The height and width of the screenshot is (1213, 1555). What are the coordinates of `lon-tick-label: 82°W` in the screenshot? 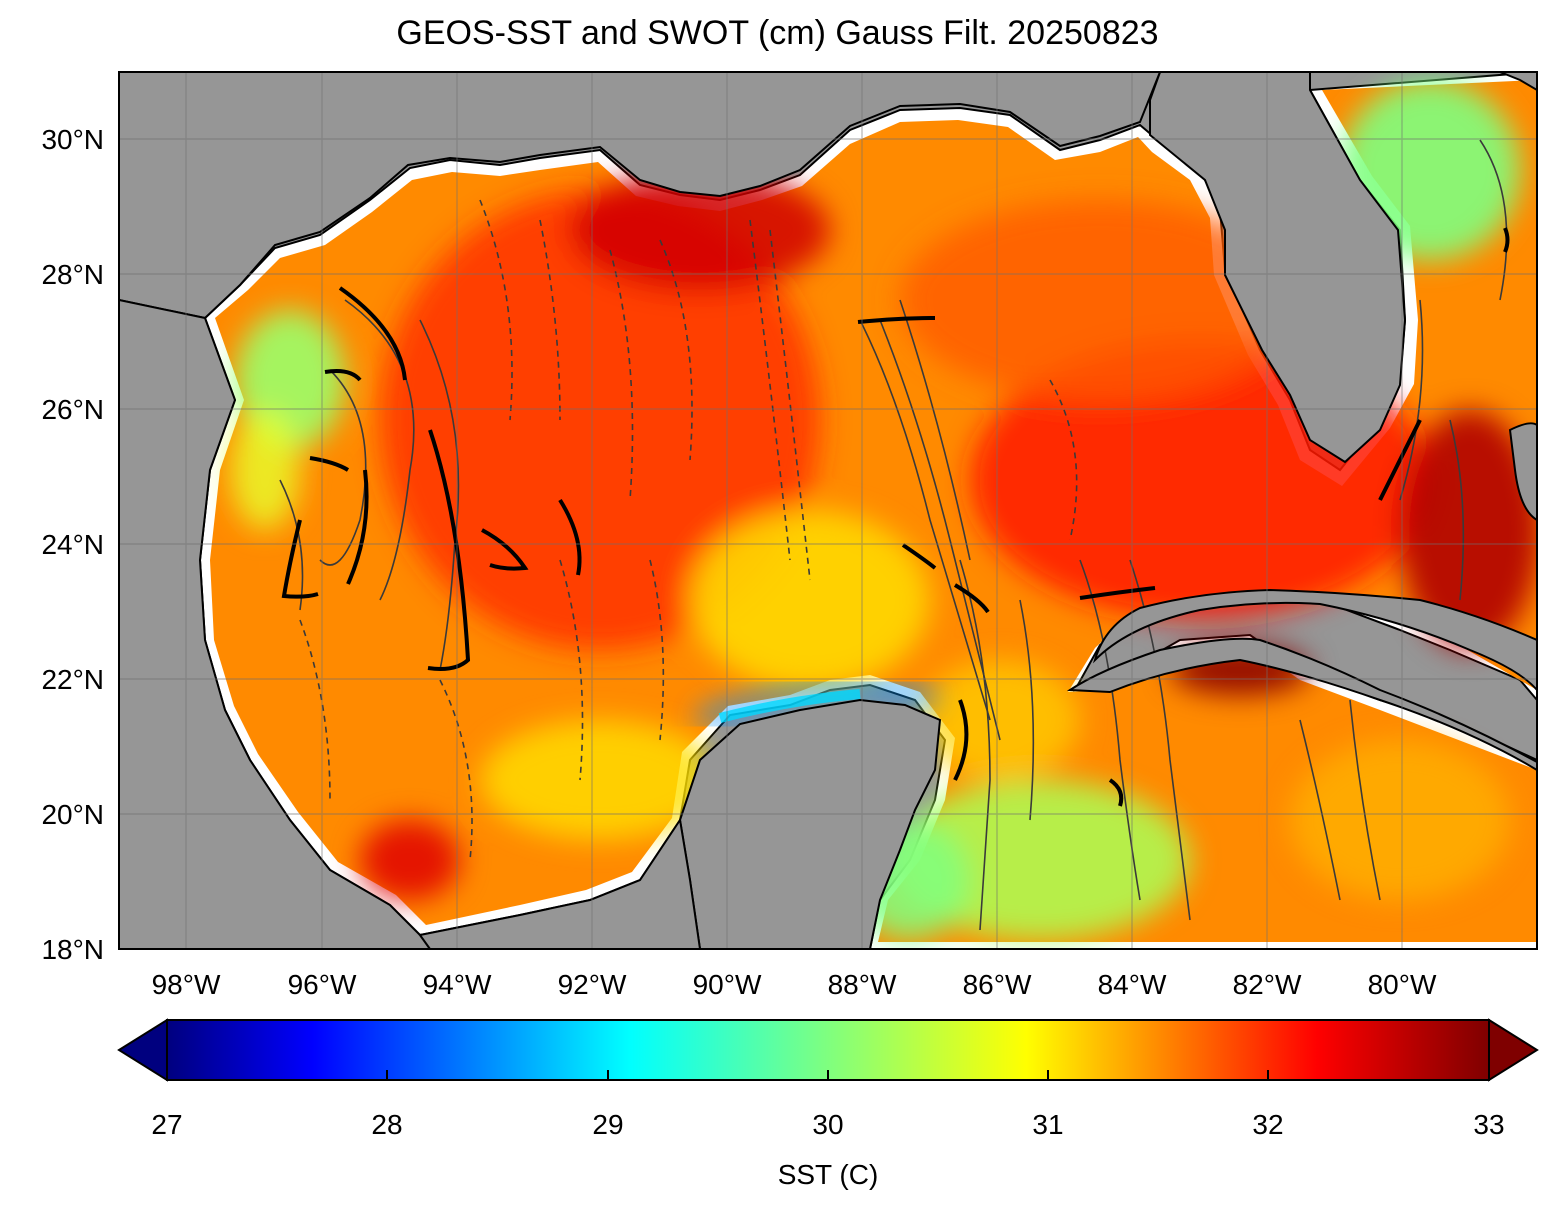 It's located at (1267, 984).